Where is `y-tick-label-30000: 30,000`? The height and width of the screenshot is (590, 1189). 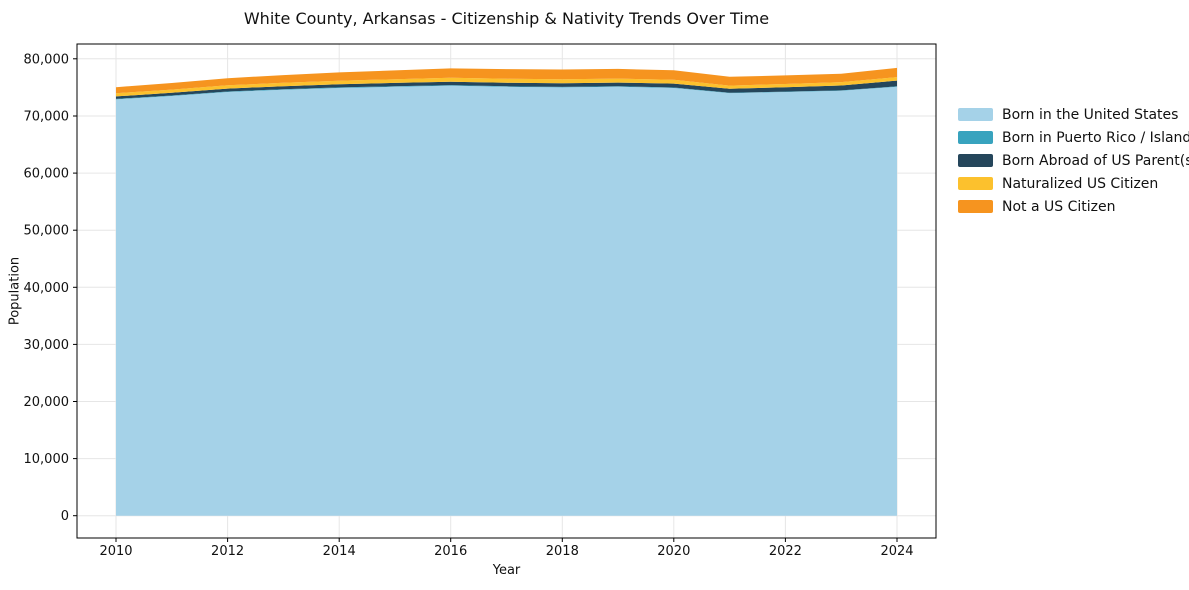 y-tick-label-30000: 30,000 is located at coordinates (47, 345).